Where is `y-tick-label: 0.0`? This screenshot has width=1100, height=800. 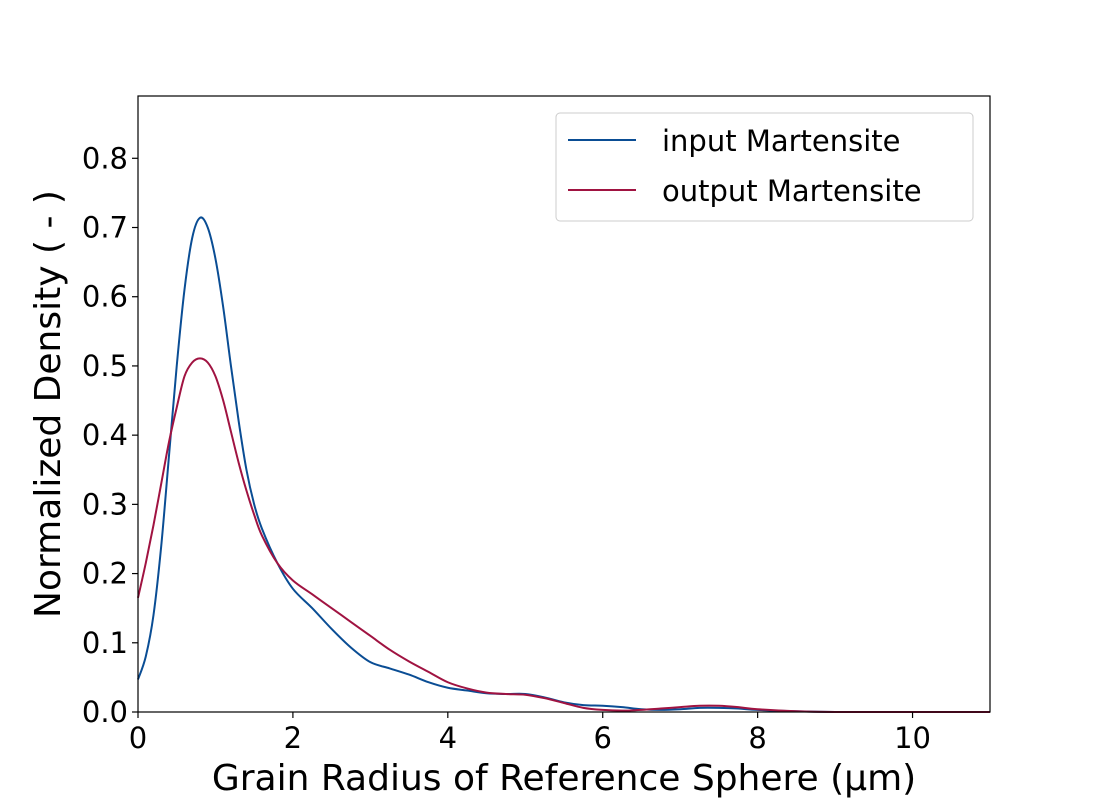 y-tick-label: 0.0 is located at coordinates (105, 712).